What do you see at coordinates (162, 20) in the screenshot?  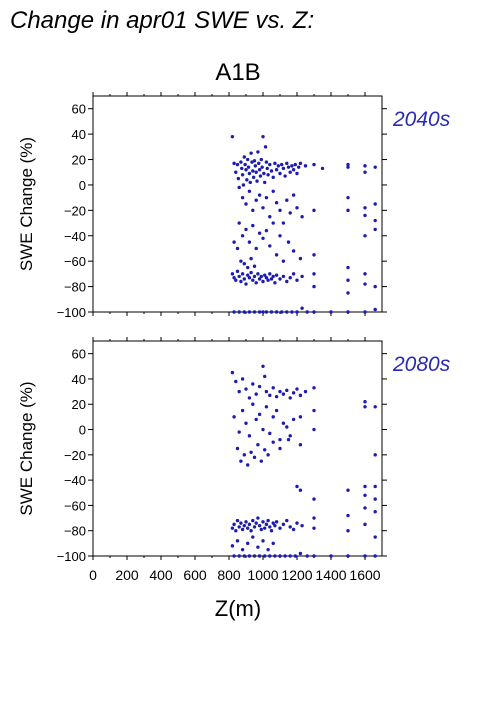 I see `figure-heading: Change in apr01 SWE vs. Z:` at bounding box center [162, 20].